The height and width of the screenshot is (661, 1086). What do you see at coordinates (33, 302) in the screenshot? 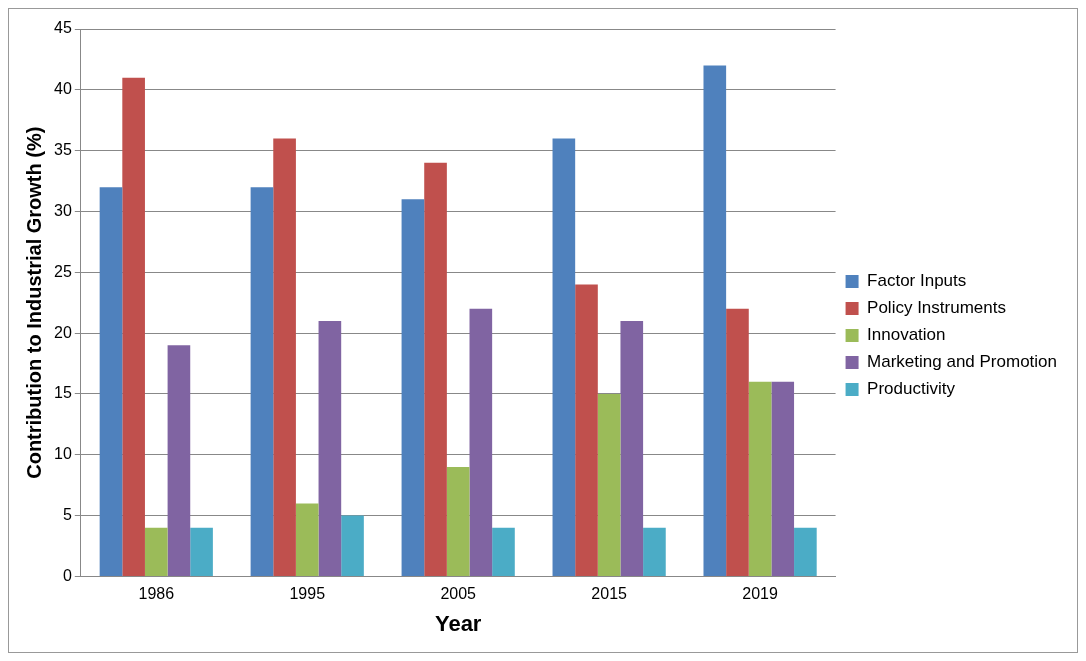
I see `y-axis-title: Contribution to Industrial Growth (%)` at bounding box center [33, 302].